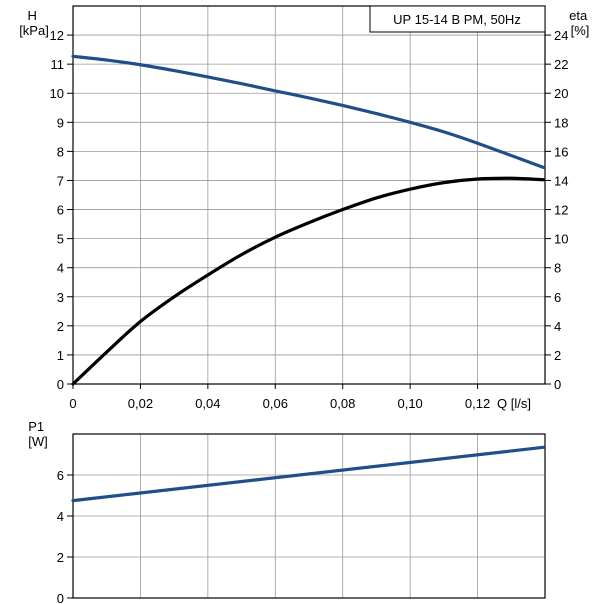  Describe the element at coordinates (38, 434) in the screenshot. I see `bottom-y-axis-label: P1 [W]` at that location.